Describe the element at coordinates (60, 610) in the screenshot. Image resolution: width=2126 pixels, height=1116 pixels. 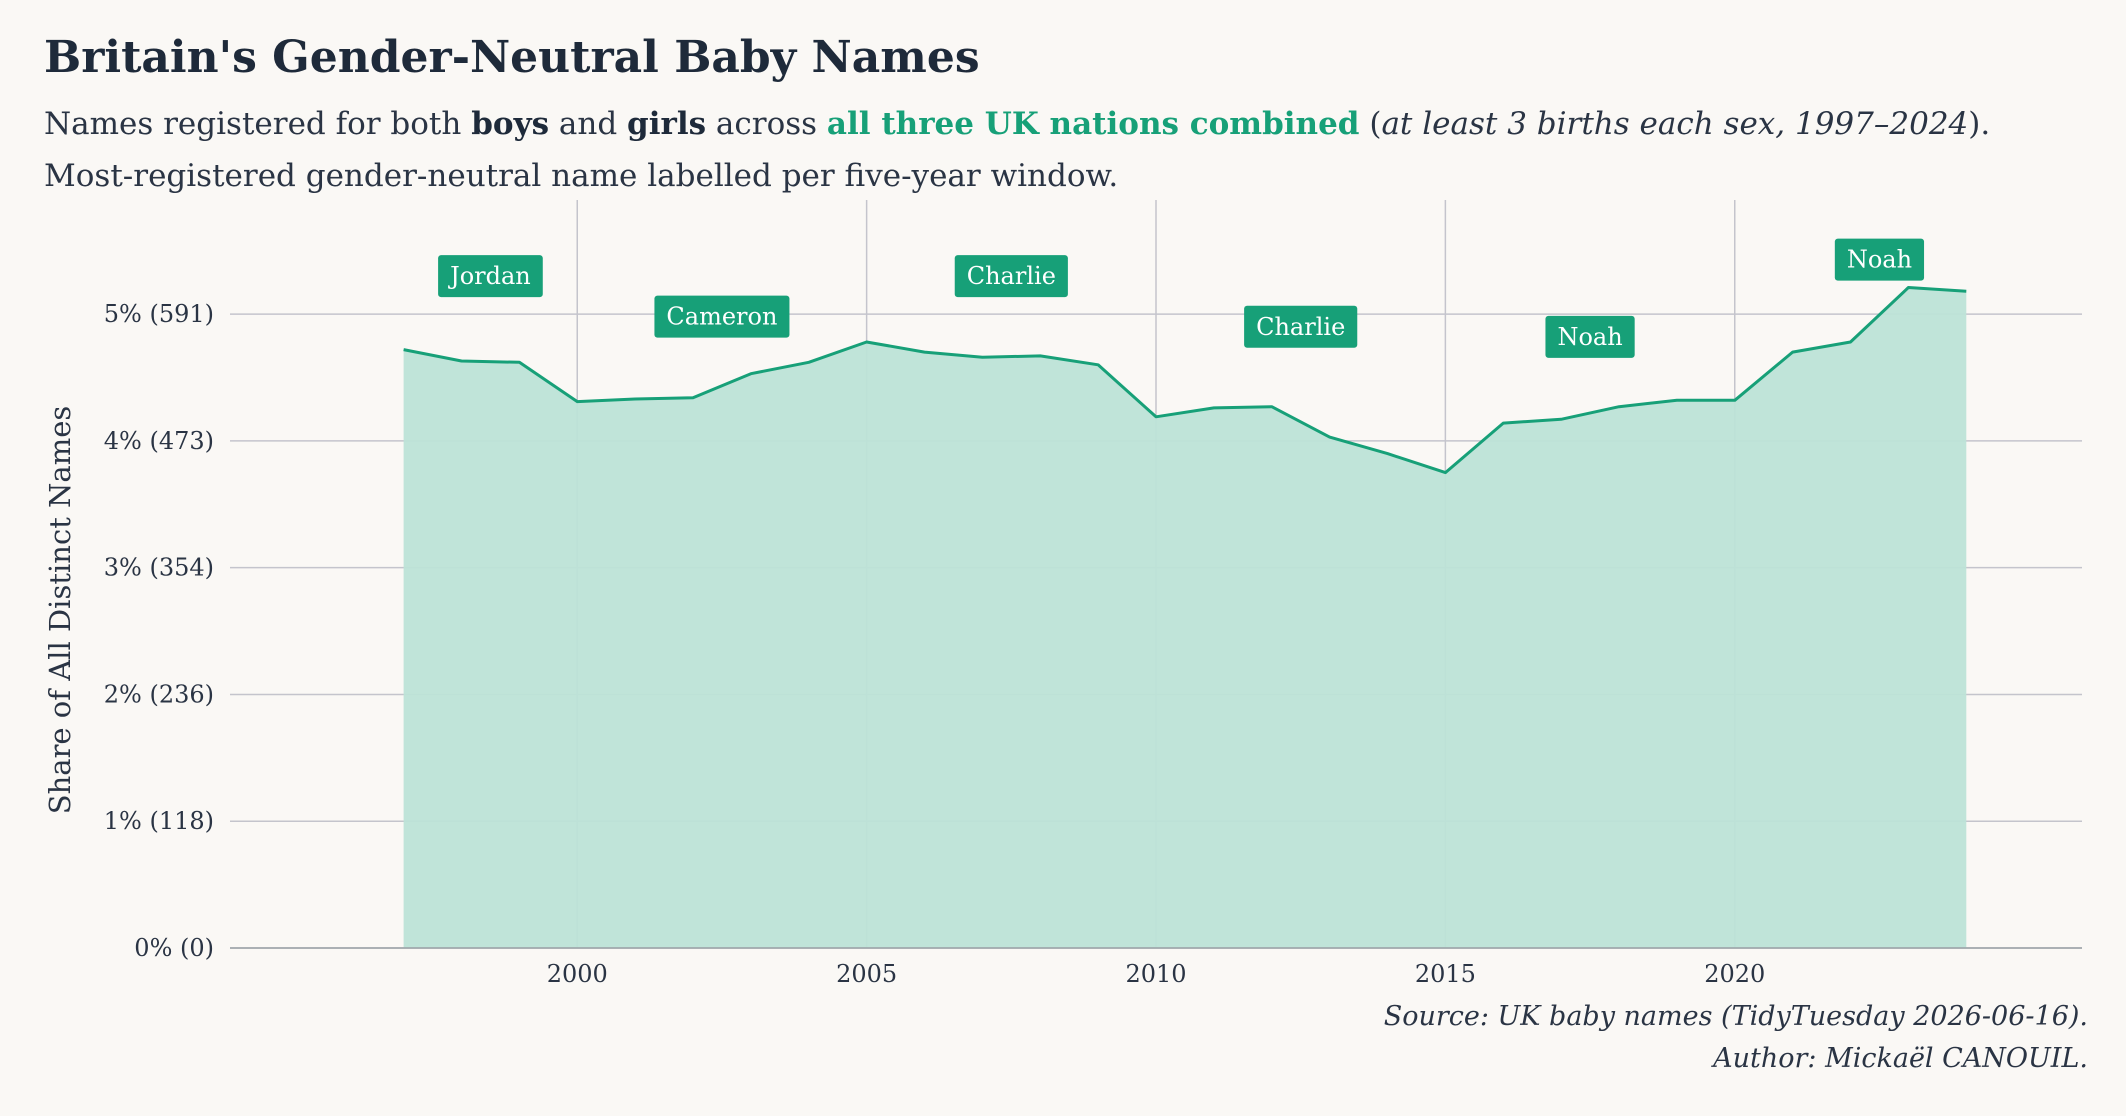
I see `y-axis-title: Share of All Distinct Names` at that location.